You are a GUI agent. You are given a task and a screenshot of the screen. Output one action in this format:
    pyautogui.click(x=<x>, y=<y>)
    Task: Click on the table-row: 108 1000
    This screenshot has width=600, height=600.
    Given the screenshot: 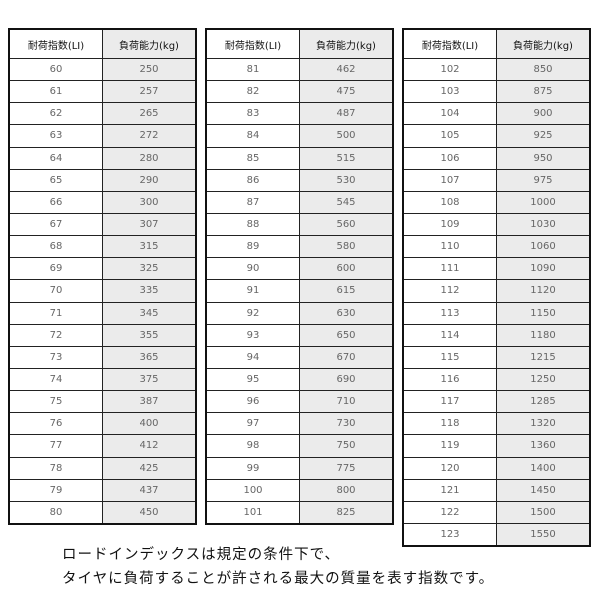 What is the action you would take?
    pyautogui.click(x=496, y=201)
    